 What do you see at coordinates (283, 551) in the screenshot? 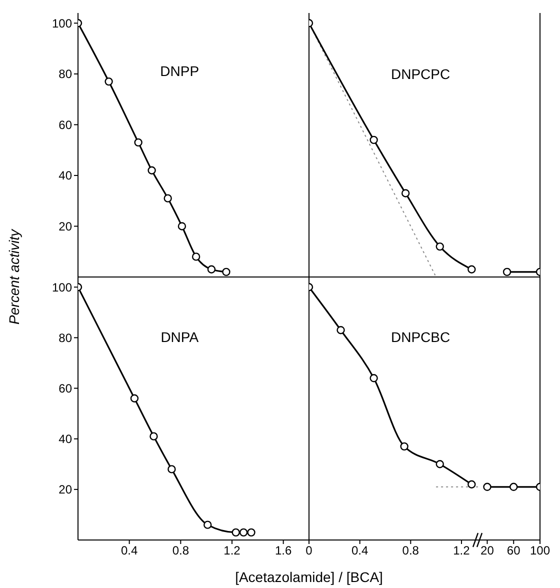
I see `x-tick-label: 1.6` at bounding box center [283, 551].